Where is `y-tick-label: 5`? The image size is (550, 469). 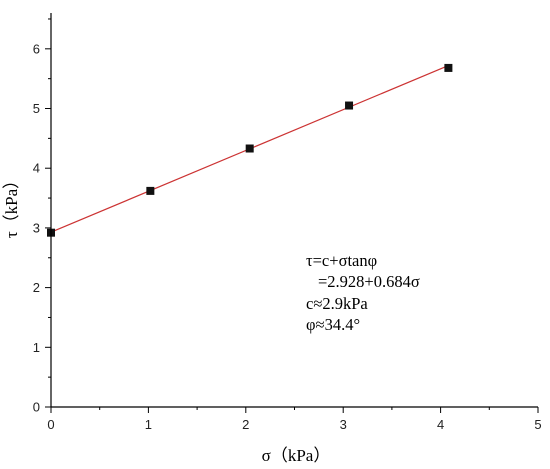 y-tick-label: 5 is located at coordinates (36, 108).